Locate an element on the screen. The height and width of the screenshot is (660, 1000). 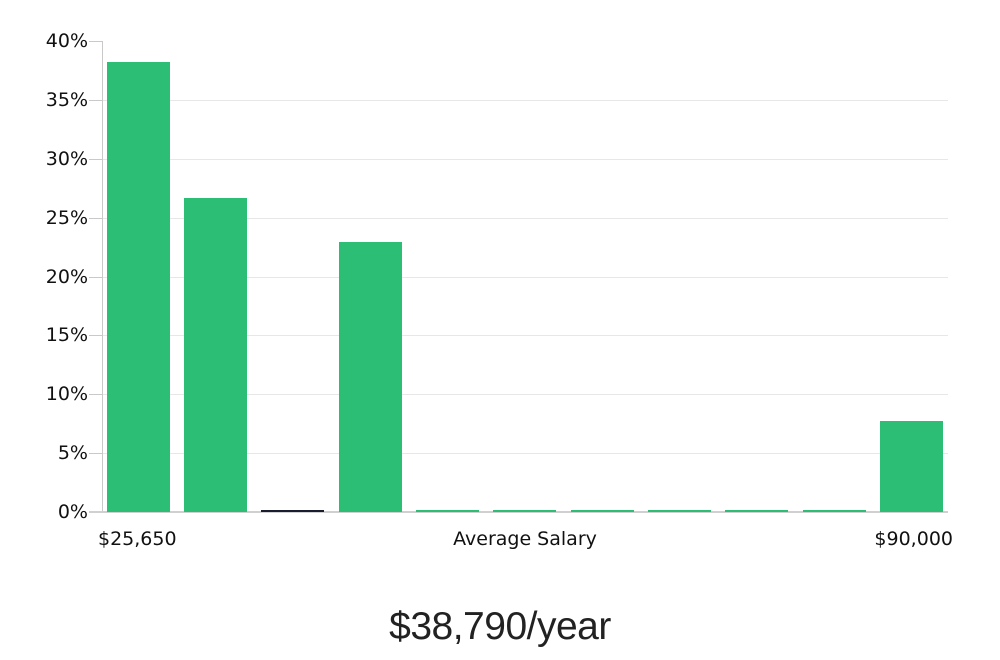
chart-title-salary-per-year: $38,790/year is located at coordinates (500, 626).